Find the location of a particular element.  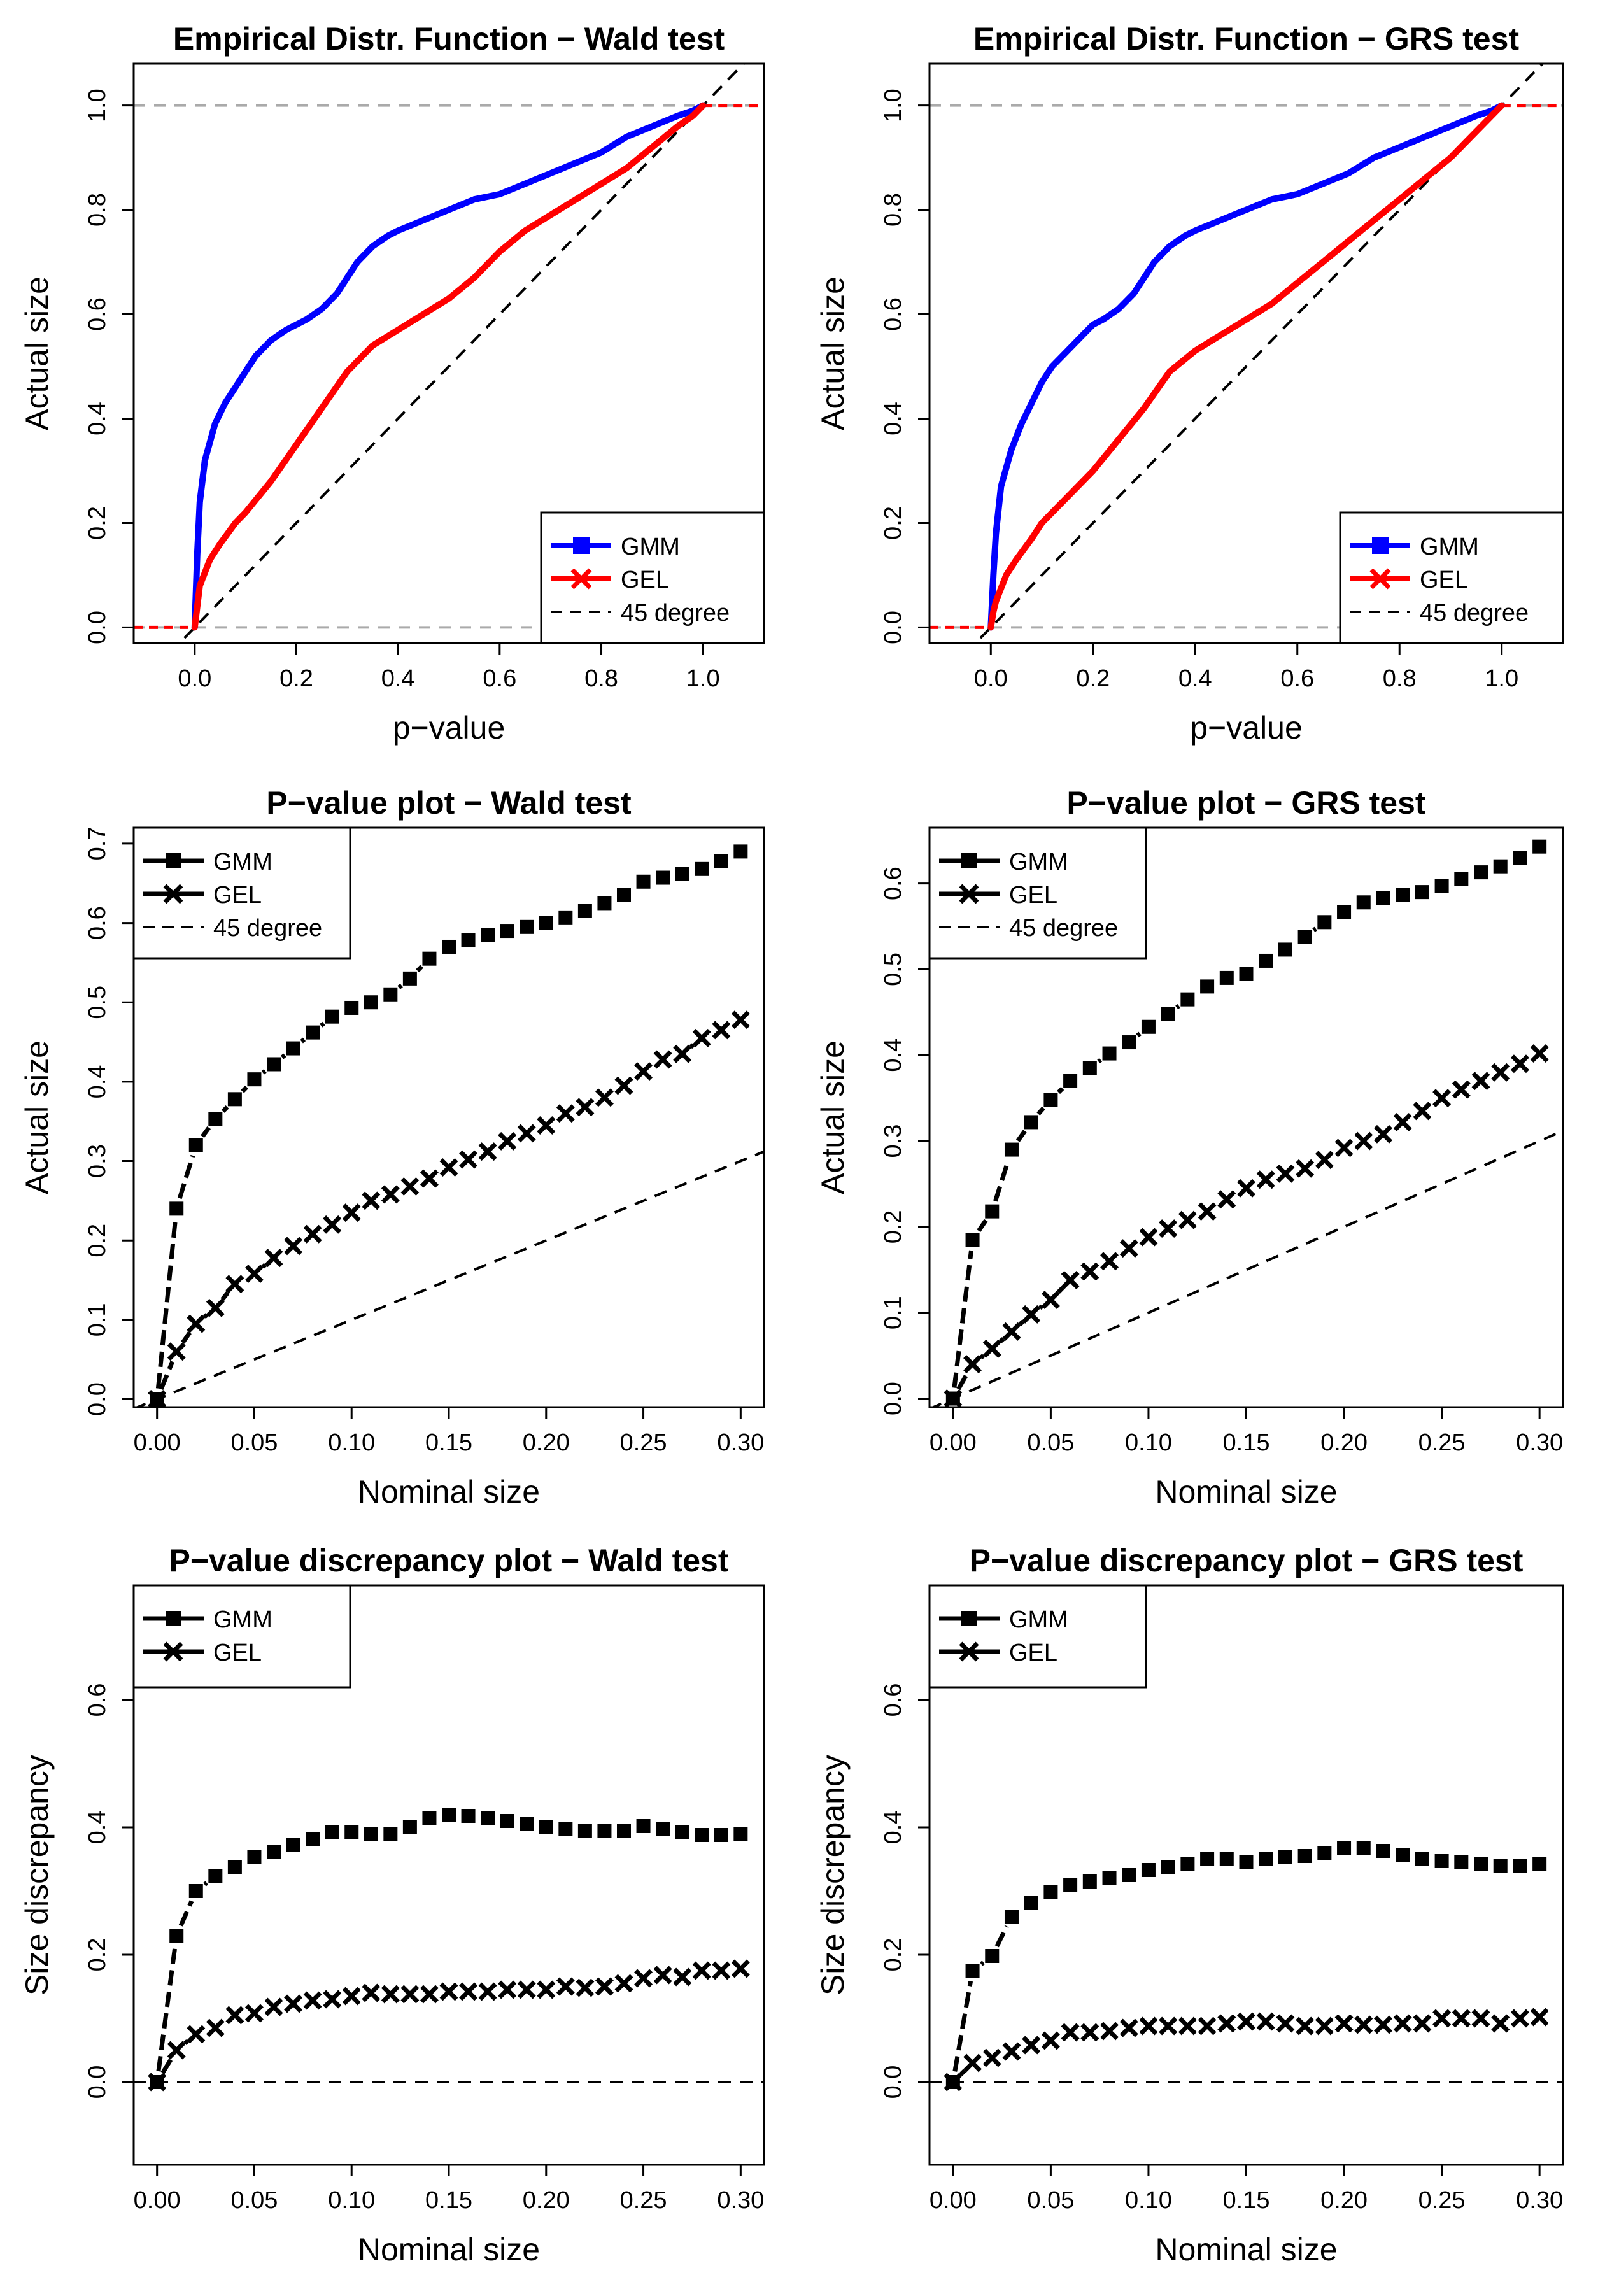

y-tick-label: 0.7 is located at coordinates (97, 844).